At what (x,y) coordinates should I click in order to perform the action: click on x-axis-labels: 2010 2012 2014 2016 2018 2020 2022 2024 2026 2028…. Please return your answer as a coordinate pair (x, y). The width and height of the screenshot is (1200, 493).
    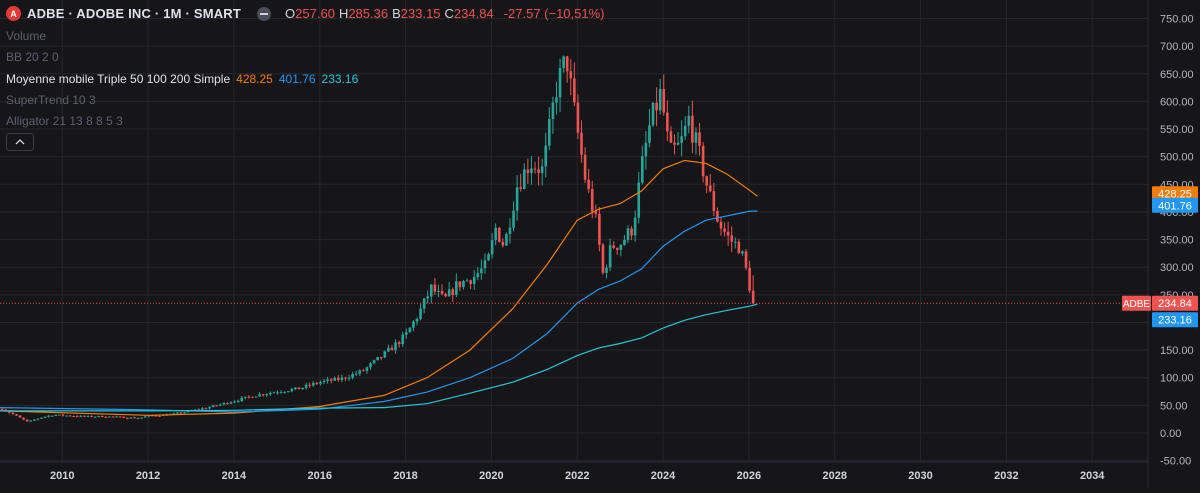
    Looking at the image, I should click on (577, 476).